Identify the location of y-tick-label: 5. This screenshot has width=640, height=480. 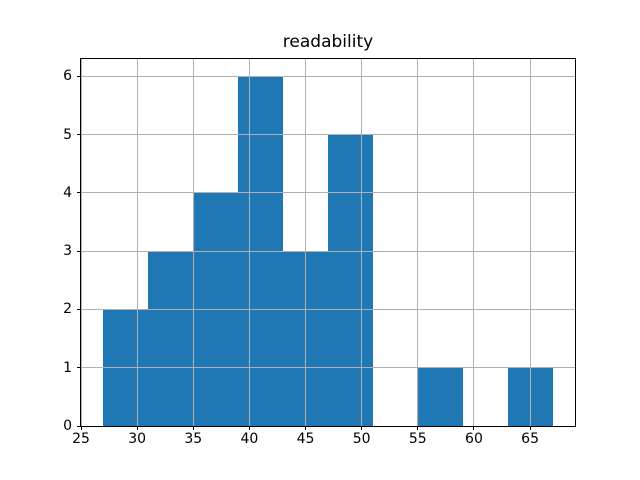
(67, 134).